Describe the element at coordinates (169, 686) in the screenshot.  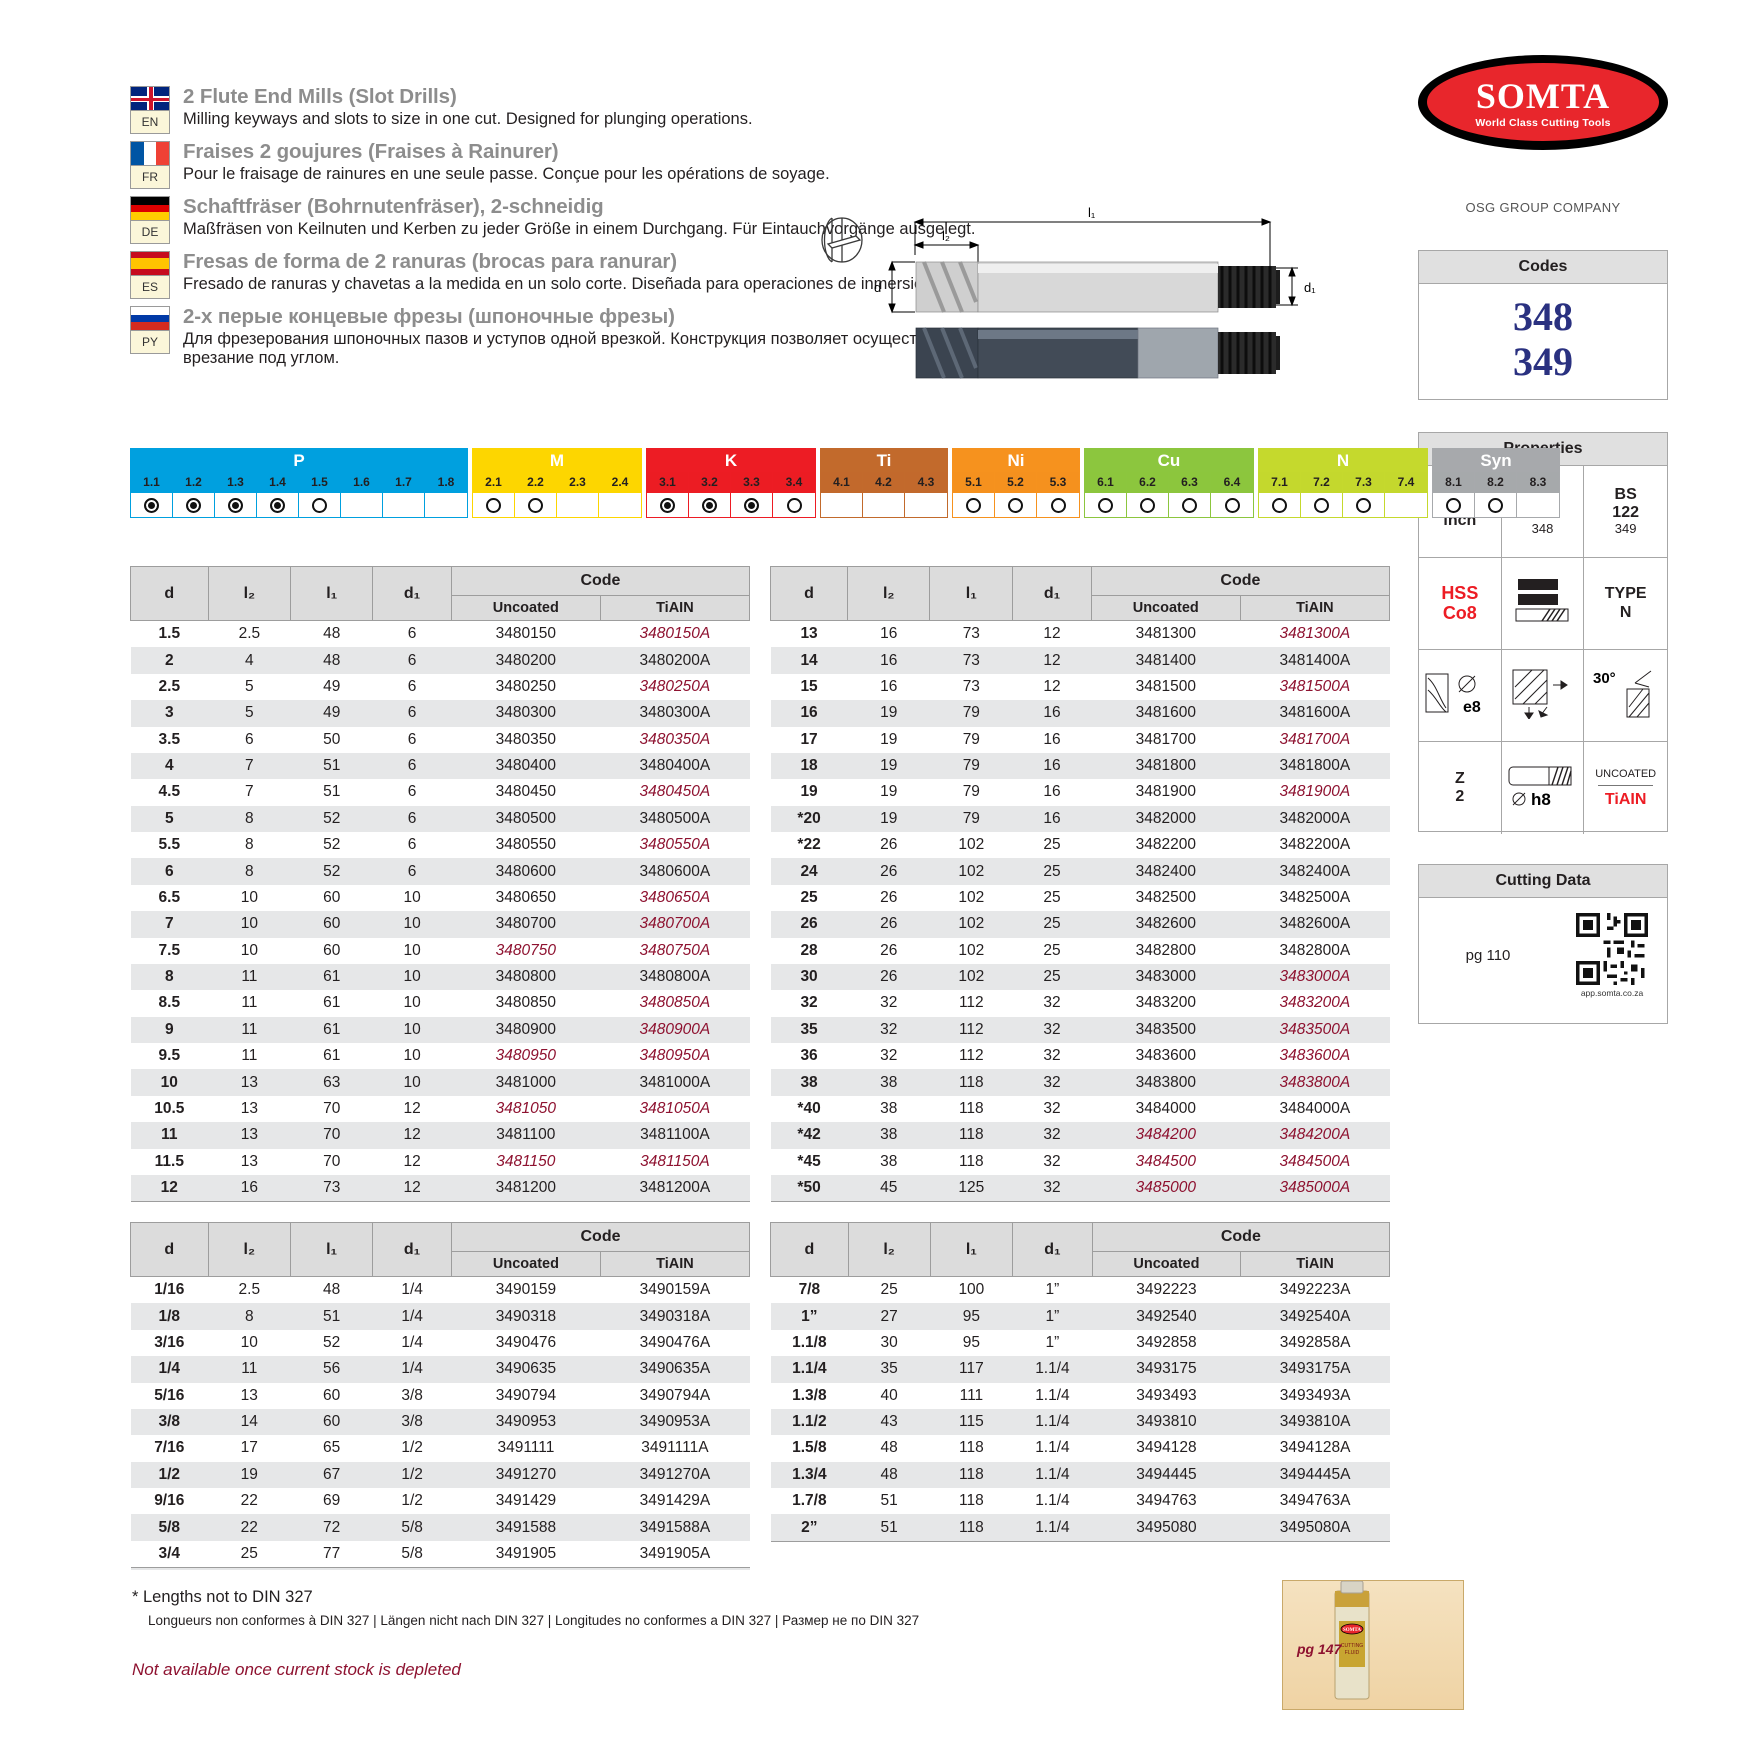
I see `cell-d: 2.5` at that location.